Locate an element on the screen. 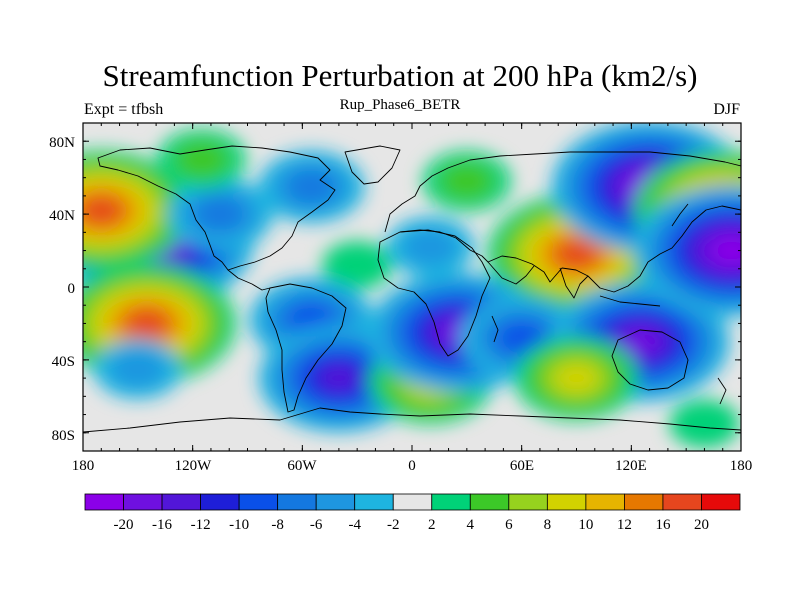  colorbar-label: -20 is located at coordinates (124, 525).